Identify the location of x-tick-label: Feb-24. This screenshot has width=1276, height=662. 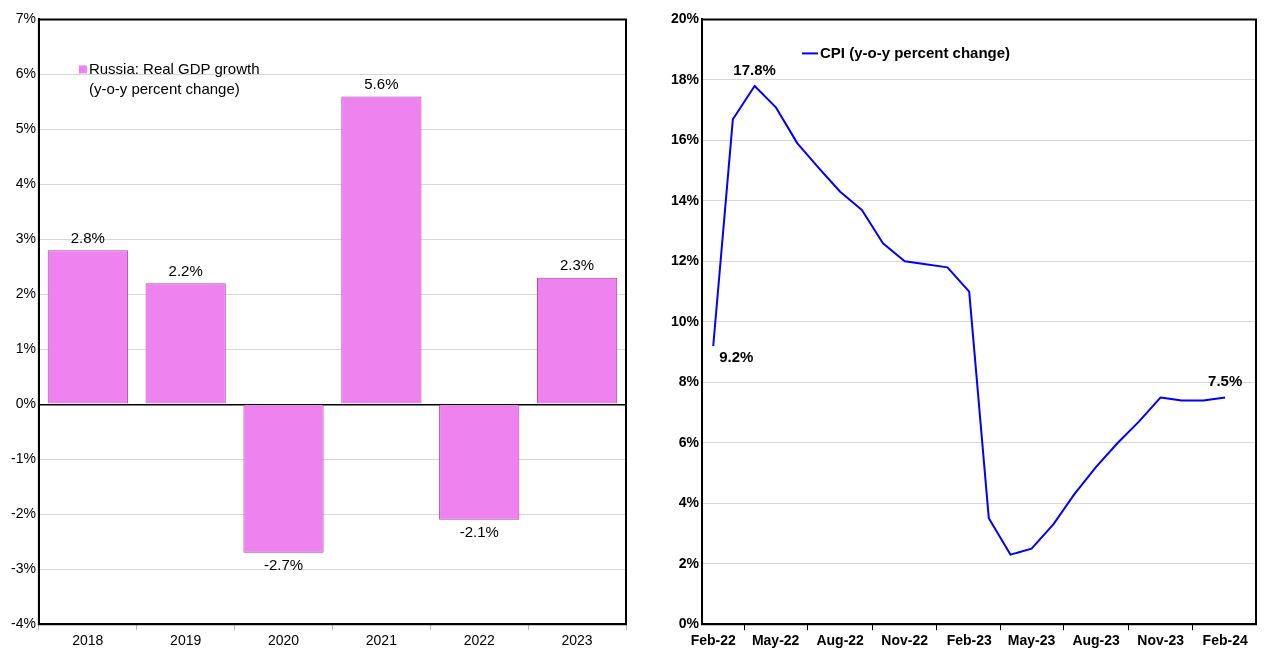
(1225, 640).